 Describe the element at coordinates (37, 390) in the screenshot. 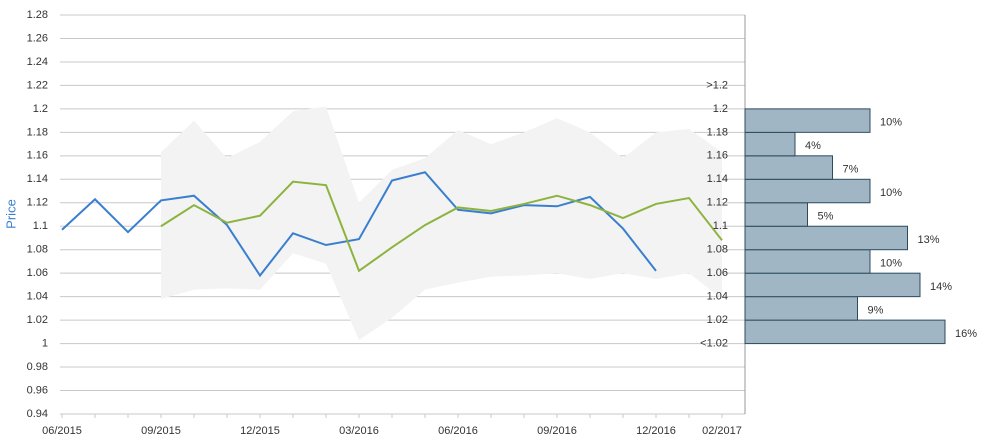

I see `y-tick-label: 0.96` at that location.